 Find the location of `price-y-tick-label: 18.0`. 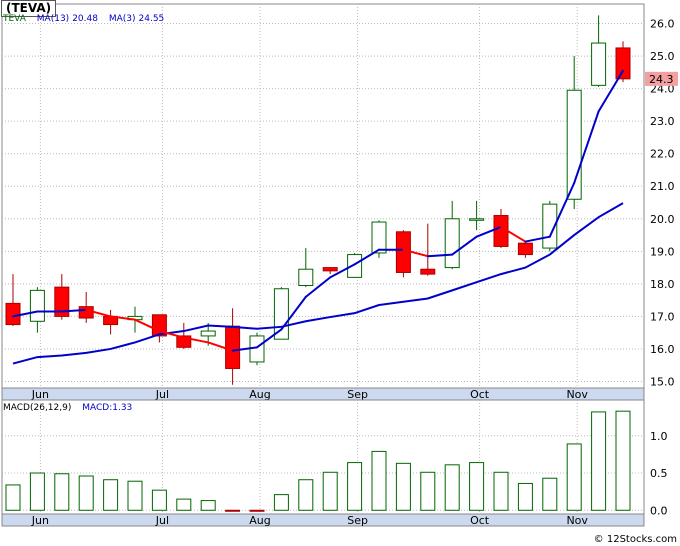

price-y-tick-label: 18.0 is located at coordinates (662, 284).